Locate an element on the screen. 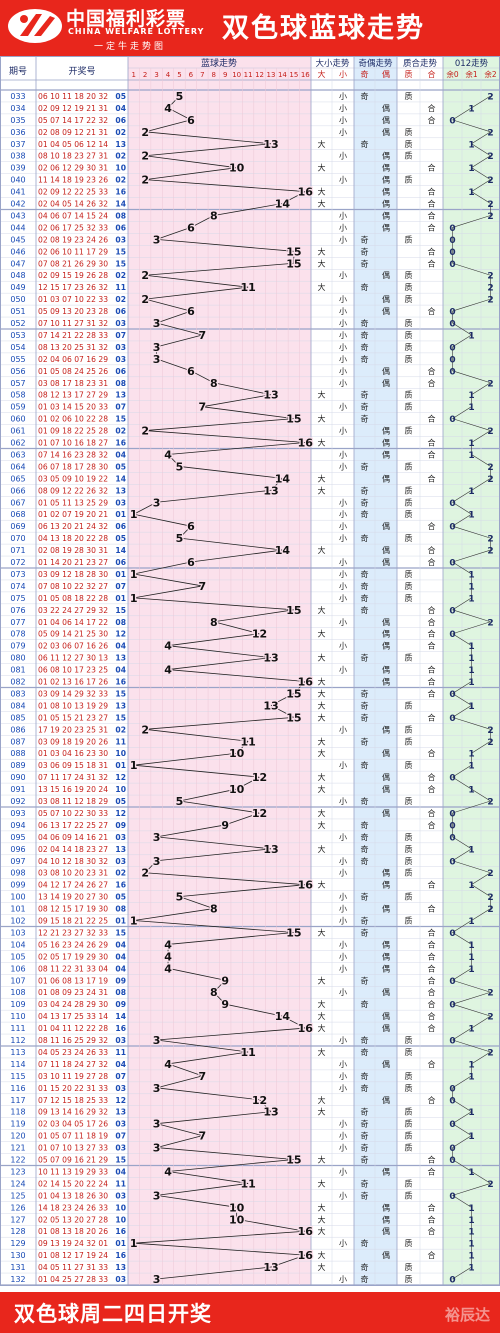  blue-ball-cell: 16 is located at coordinates (120, 1028).